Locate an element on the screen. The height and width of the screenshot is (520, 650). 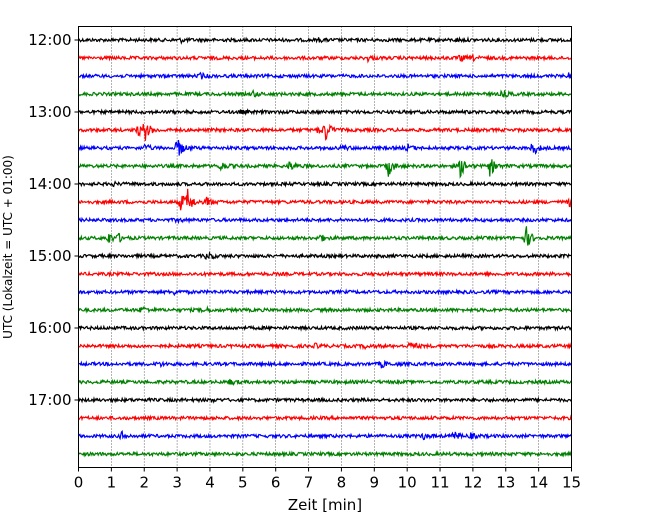
x-tick-label: 2 is located at coordinates (144, 483).